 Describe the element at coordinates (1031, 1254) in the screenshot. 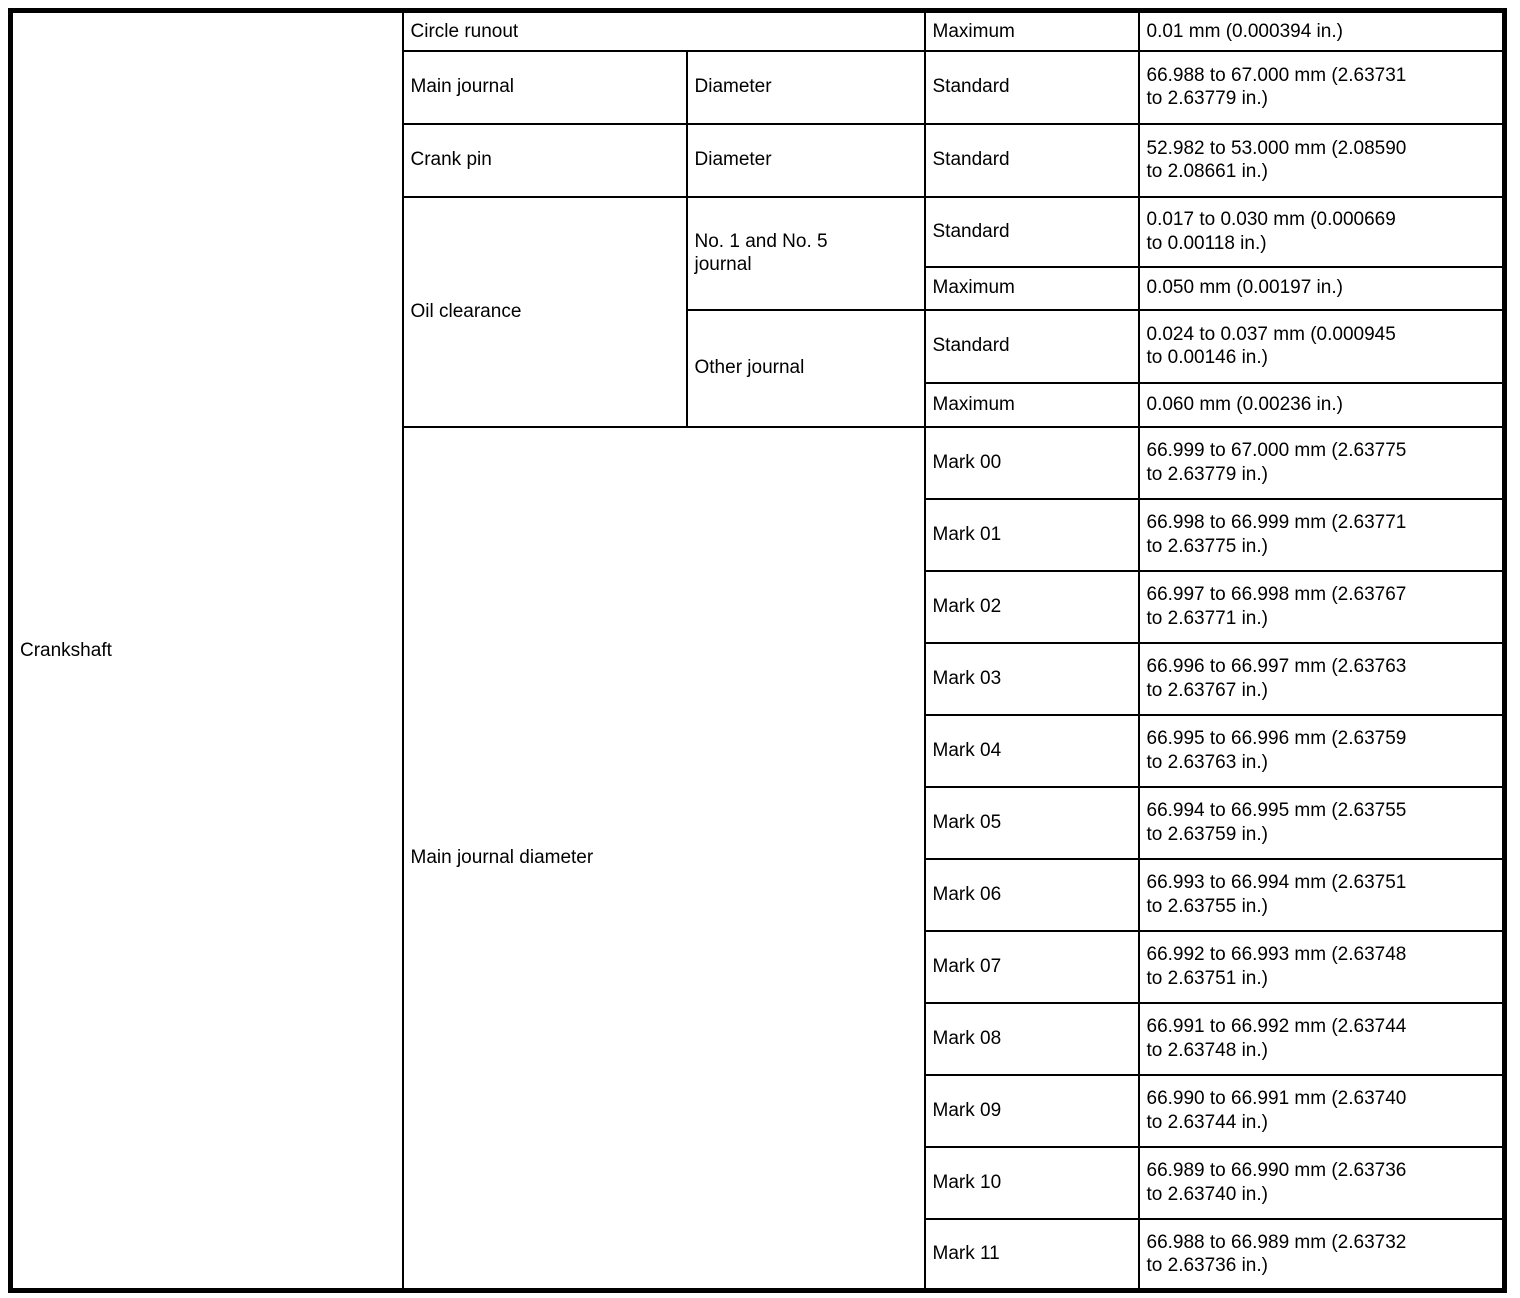

I see `spec-type-cell: Mark 11` at that location.